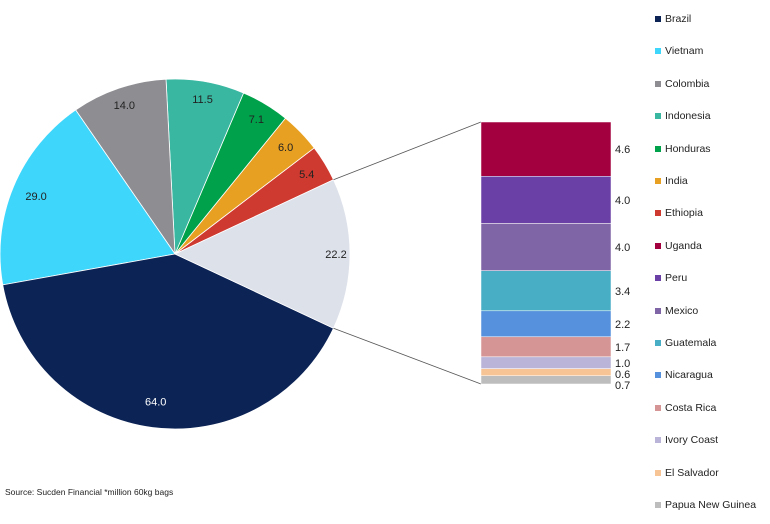 This screenshot has height=524, width=770. I want to click on legend-item-peru: Peru, so click(671, 278).